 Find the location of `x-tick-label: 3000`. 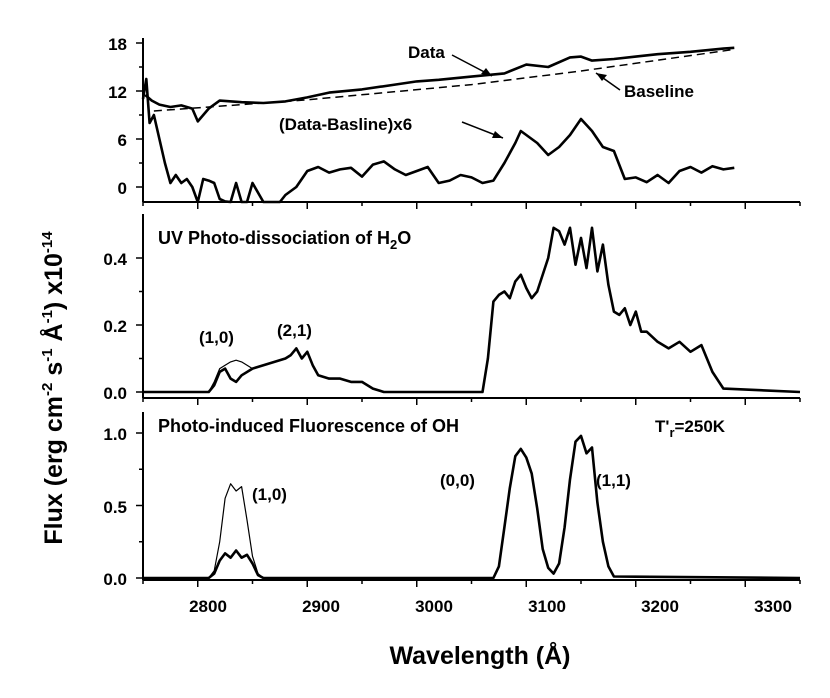

x-tick-label: 3000 is located at coordinates (434, 606).